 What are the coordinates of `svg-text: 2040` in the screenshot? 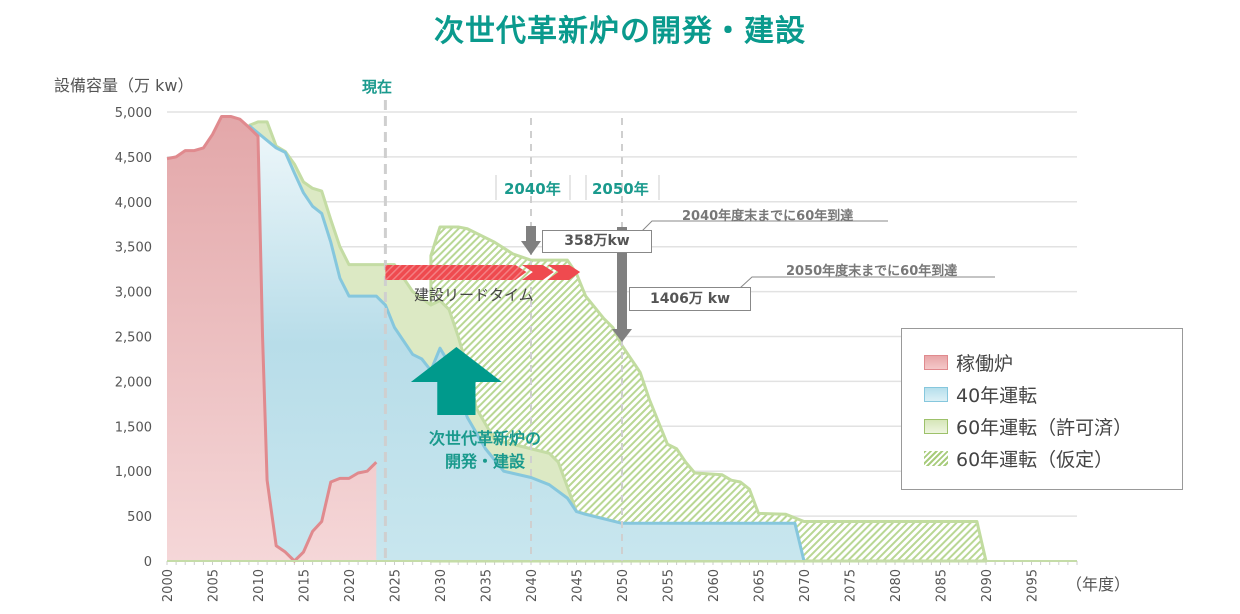 It's located at (532, 585).